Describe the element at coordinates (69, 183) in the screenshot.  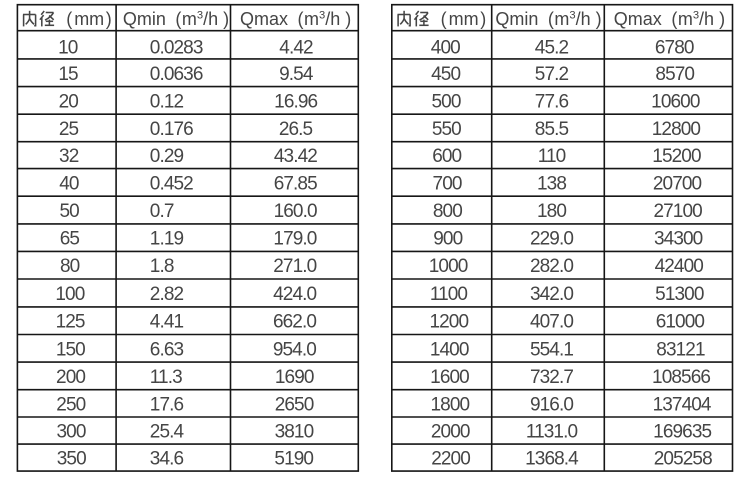
I see `svg-text: 40` at that location.